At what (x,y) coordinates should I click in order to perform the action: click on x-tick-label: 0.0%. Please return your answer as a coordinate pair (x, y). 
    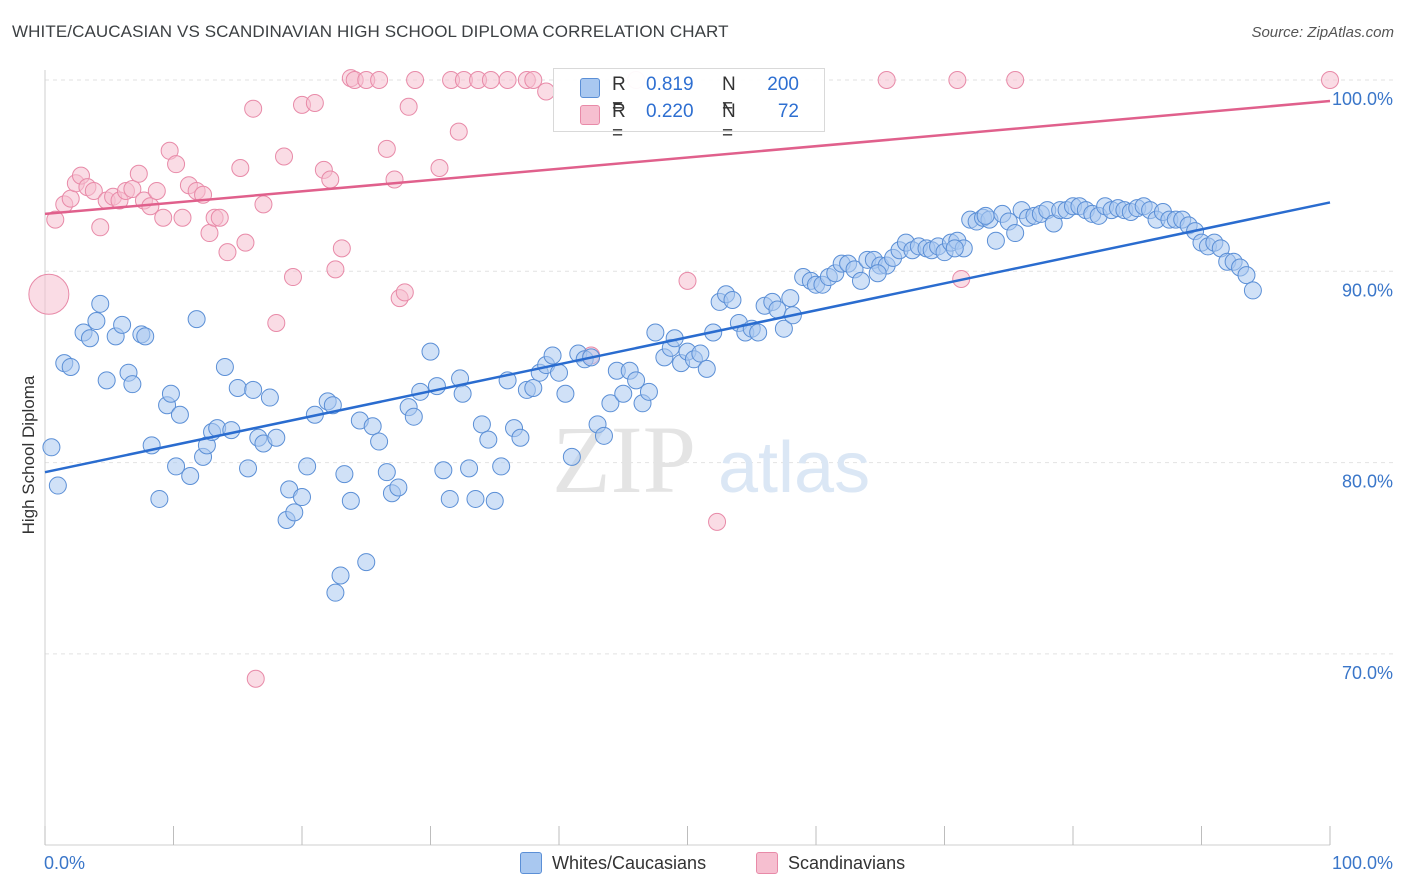
    Looking at the image, I should click on (64, 863).